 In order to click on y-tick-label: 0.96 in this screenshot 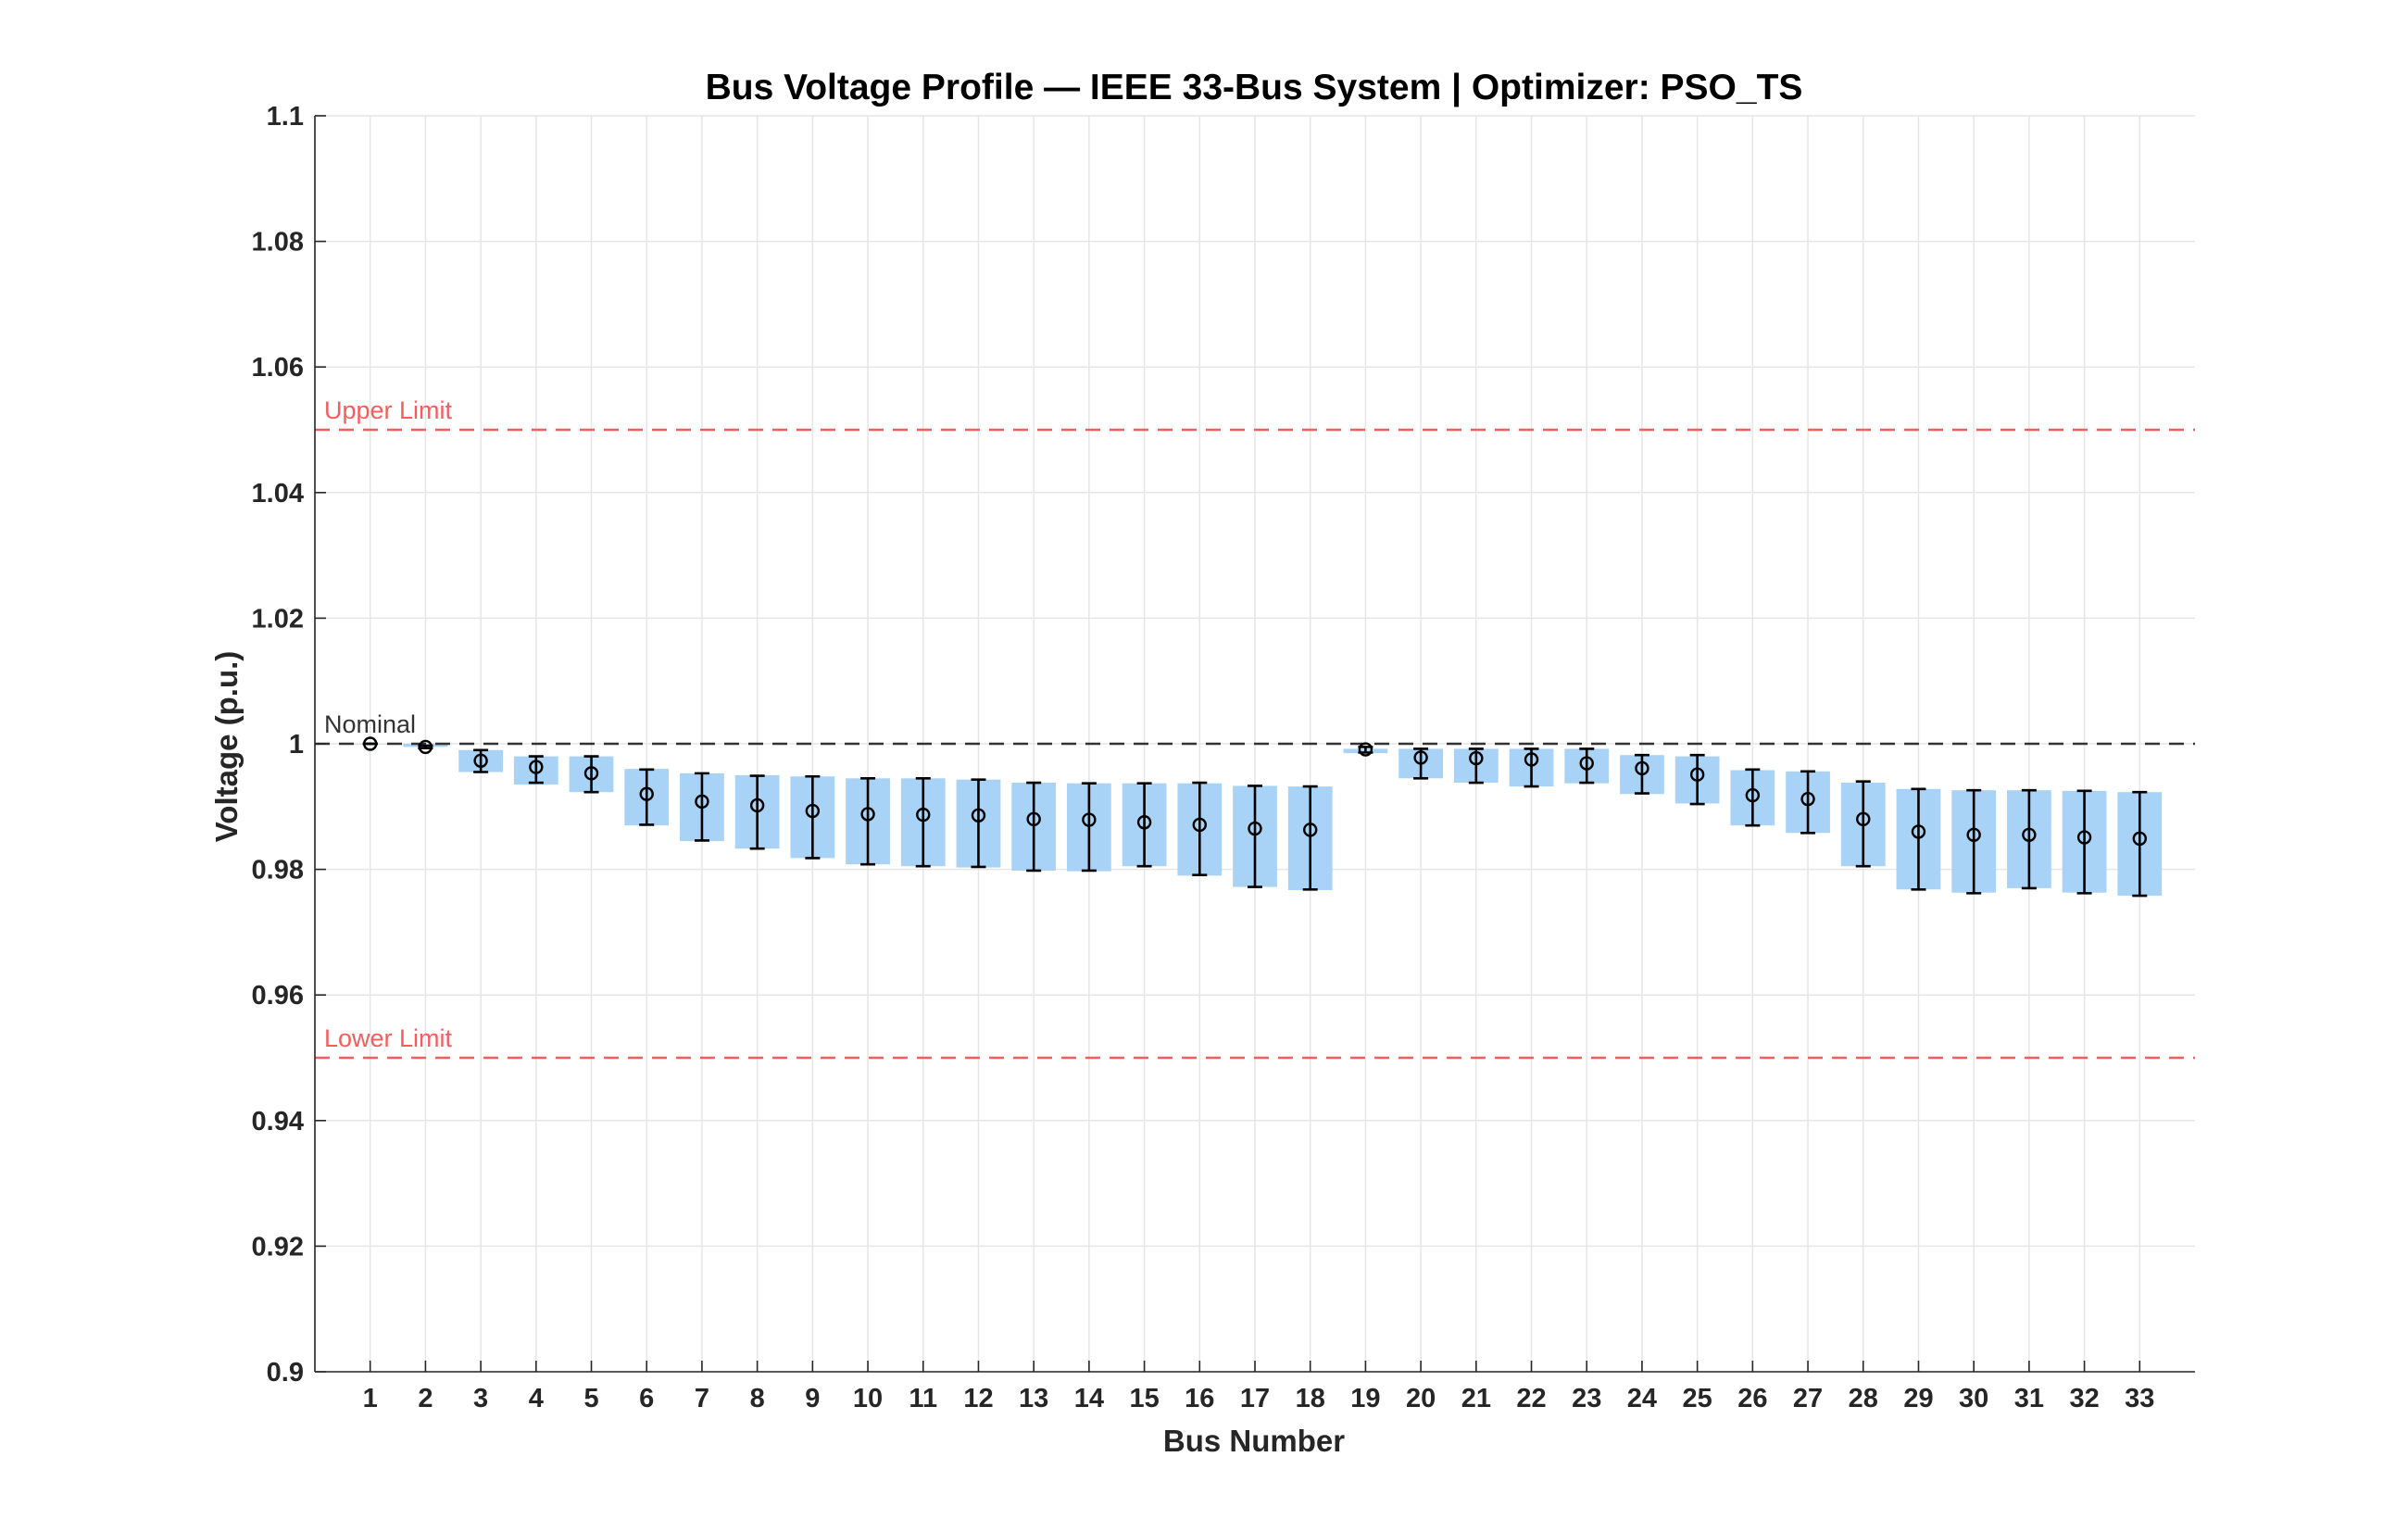, I will do `click(278, 996)`.